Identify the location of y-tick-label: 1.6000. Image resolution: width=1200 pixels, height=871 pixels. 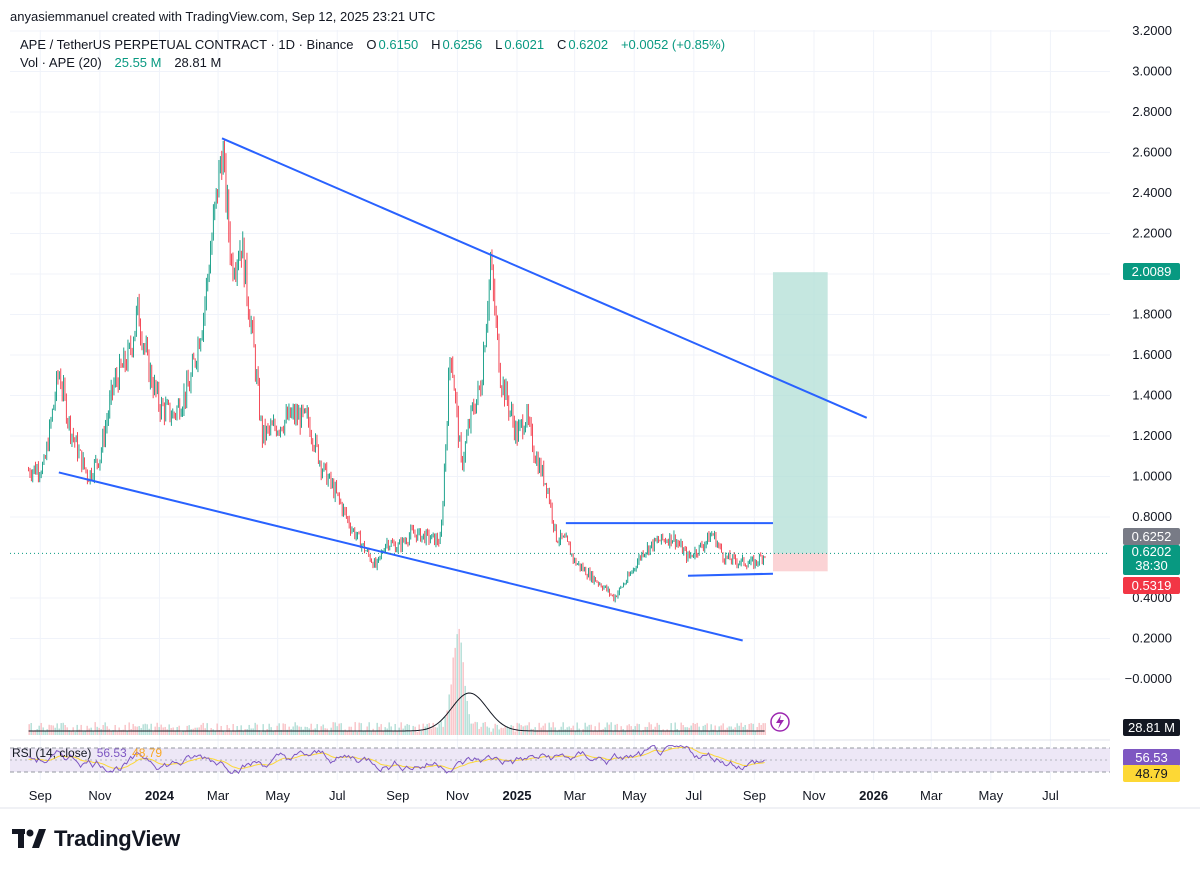
(1152, 354).